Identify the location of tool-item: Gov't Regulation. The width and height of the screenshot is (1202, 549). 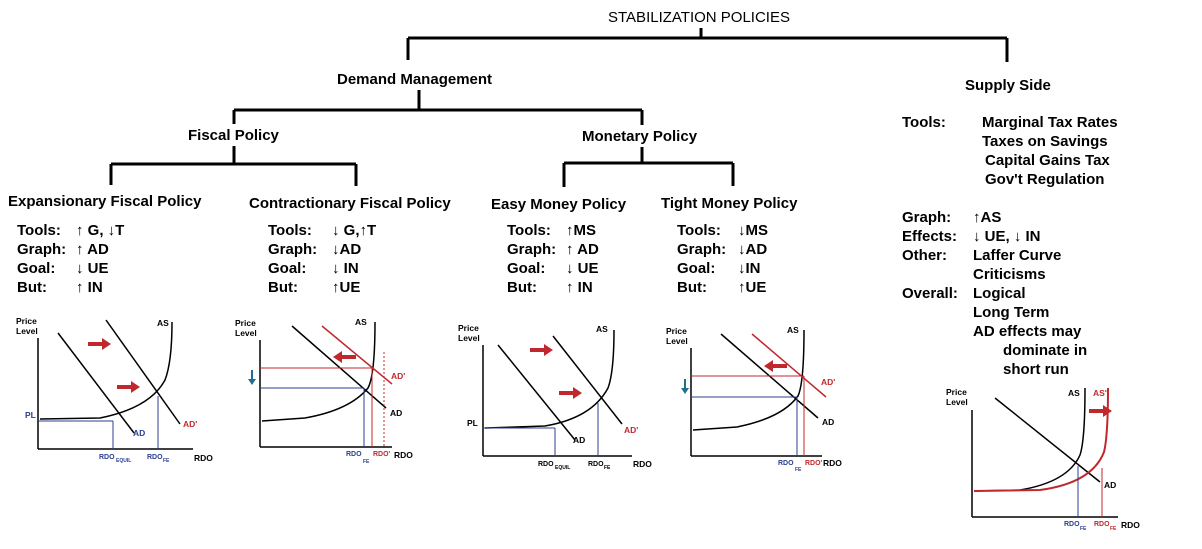
(1045, 179).